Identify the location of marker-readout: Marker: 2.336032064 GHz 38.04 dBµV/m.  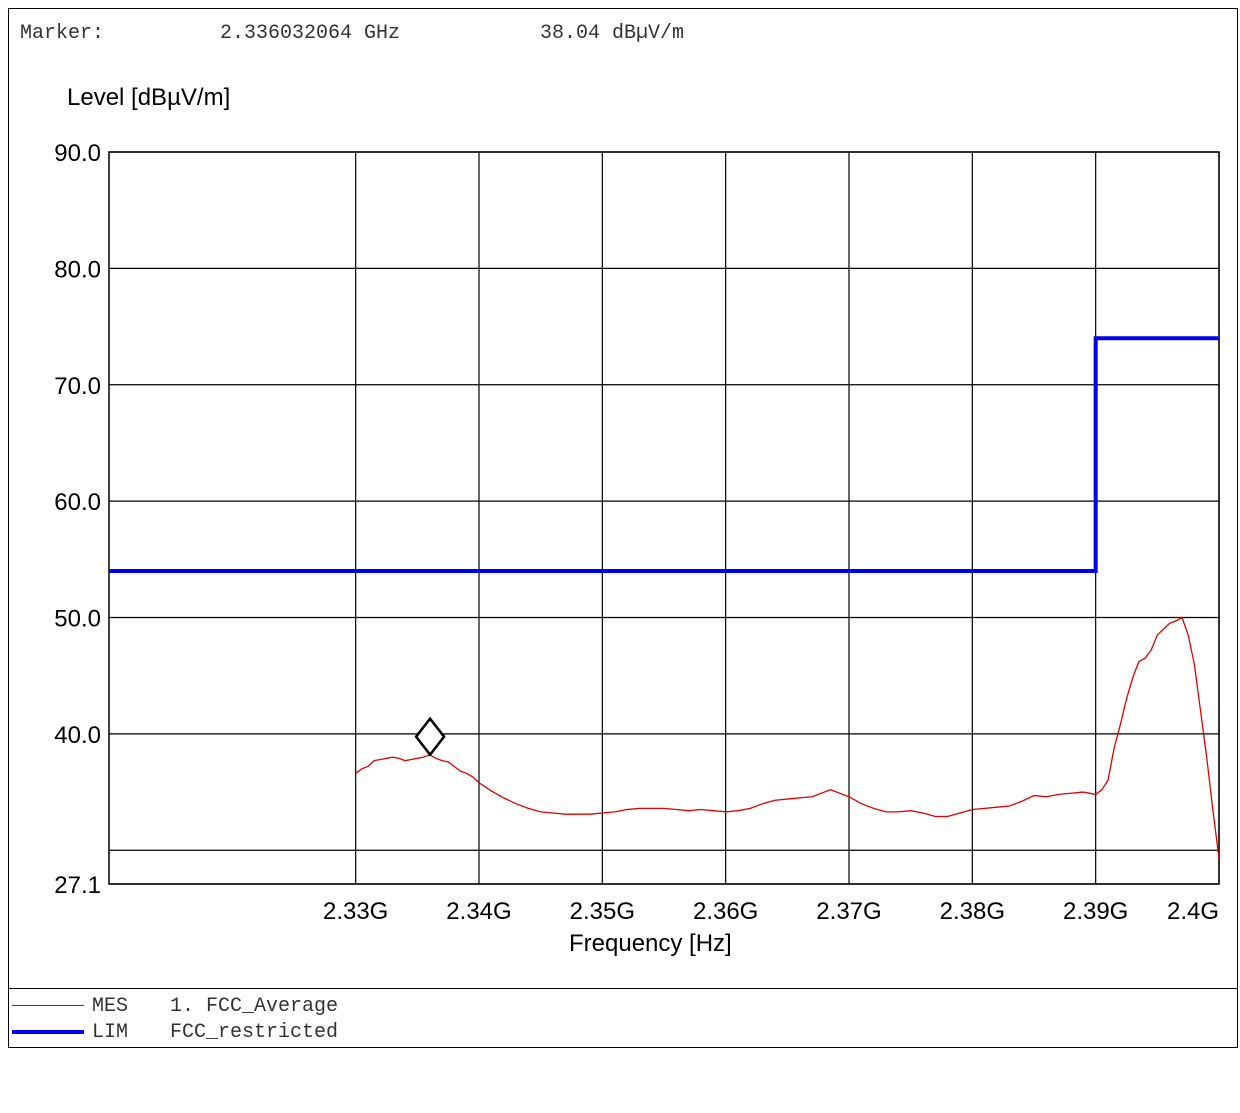
(352, 68).